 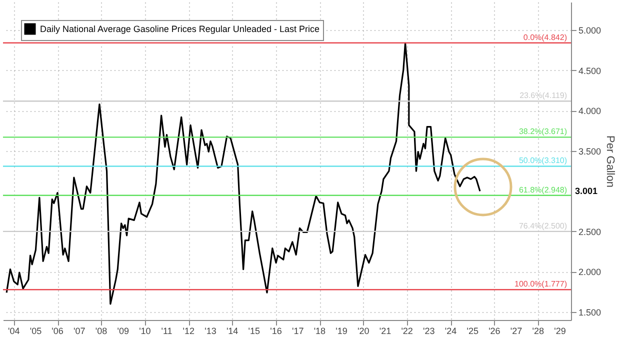 What do you see at coordinates (188, 331) in the screenshot?
I see `x-tick-label: '12` at bounding box center [188, 331].